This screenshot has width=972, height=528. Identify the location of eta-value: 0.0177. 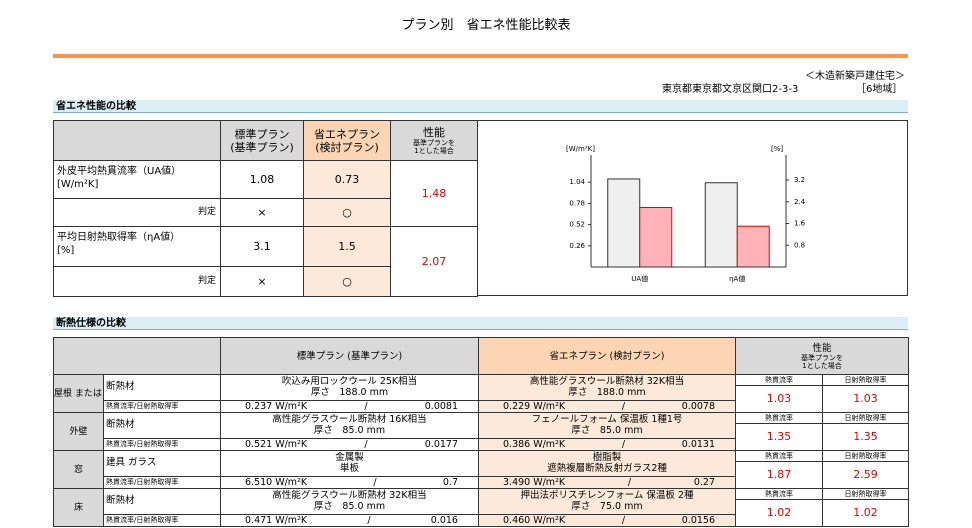
(441, 444).